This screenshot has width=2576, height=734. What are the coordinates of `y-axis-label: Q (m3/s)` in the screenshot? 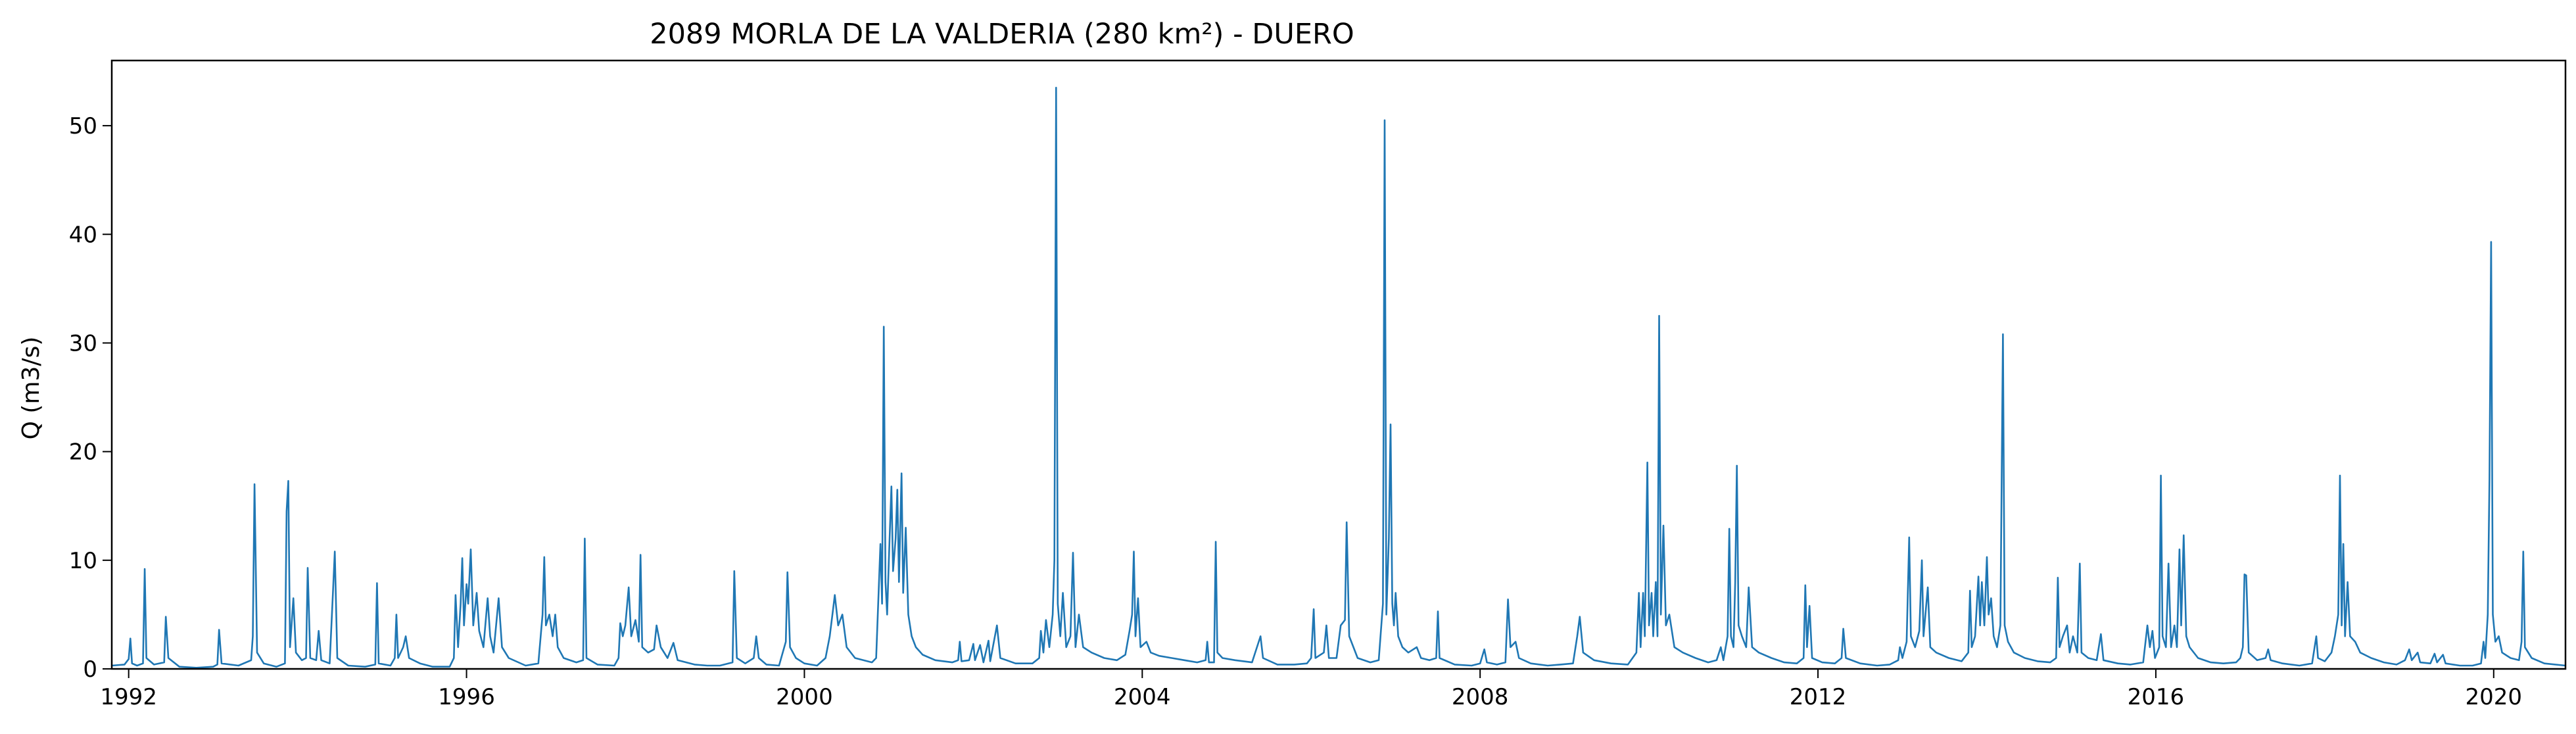 It's located at (32, 388).